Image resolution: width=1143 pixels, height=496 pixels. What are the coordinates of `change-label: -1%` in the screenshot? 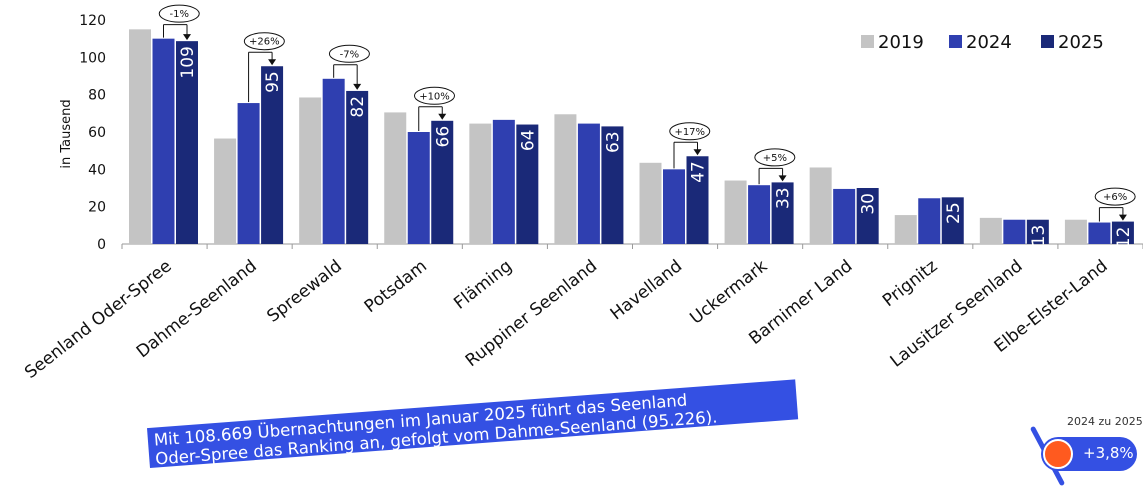 It's located at (179, 14).